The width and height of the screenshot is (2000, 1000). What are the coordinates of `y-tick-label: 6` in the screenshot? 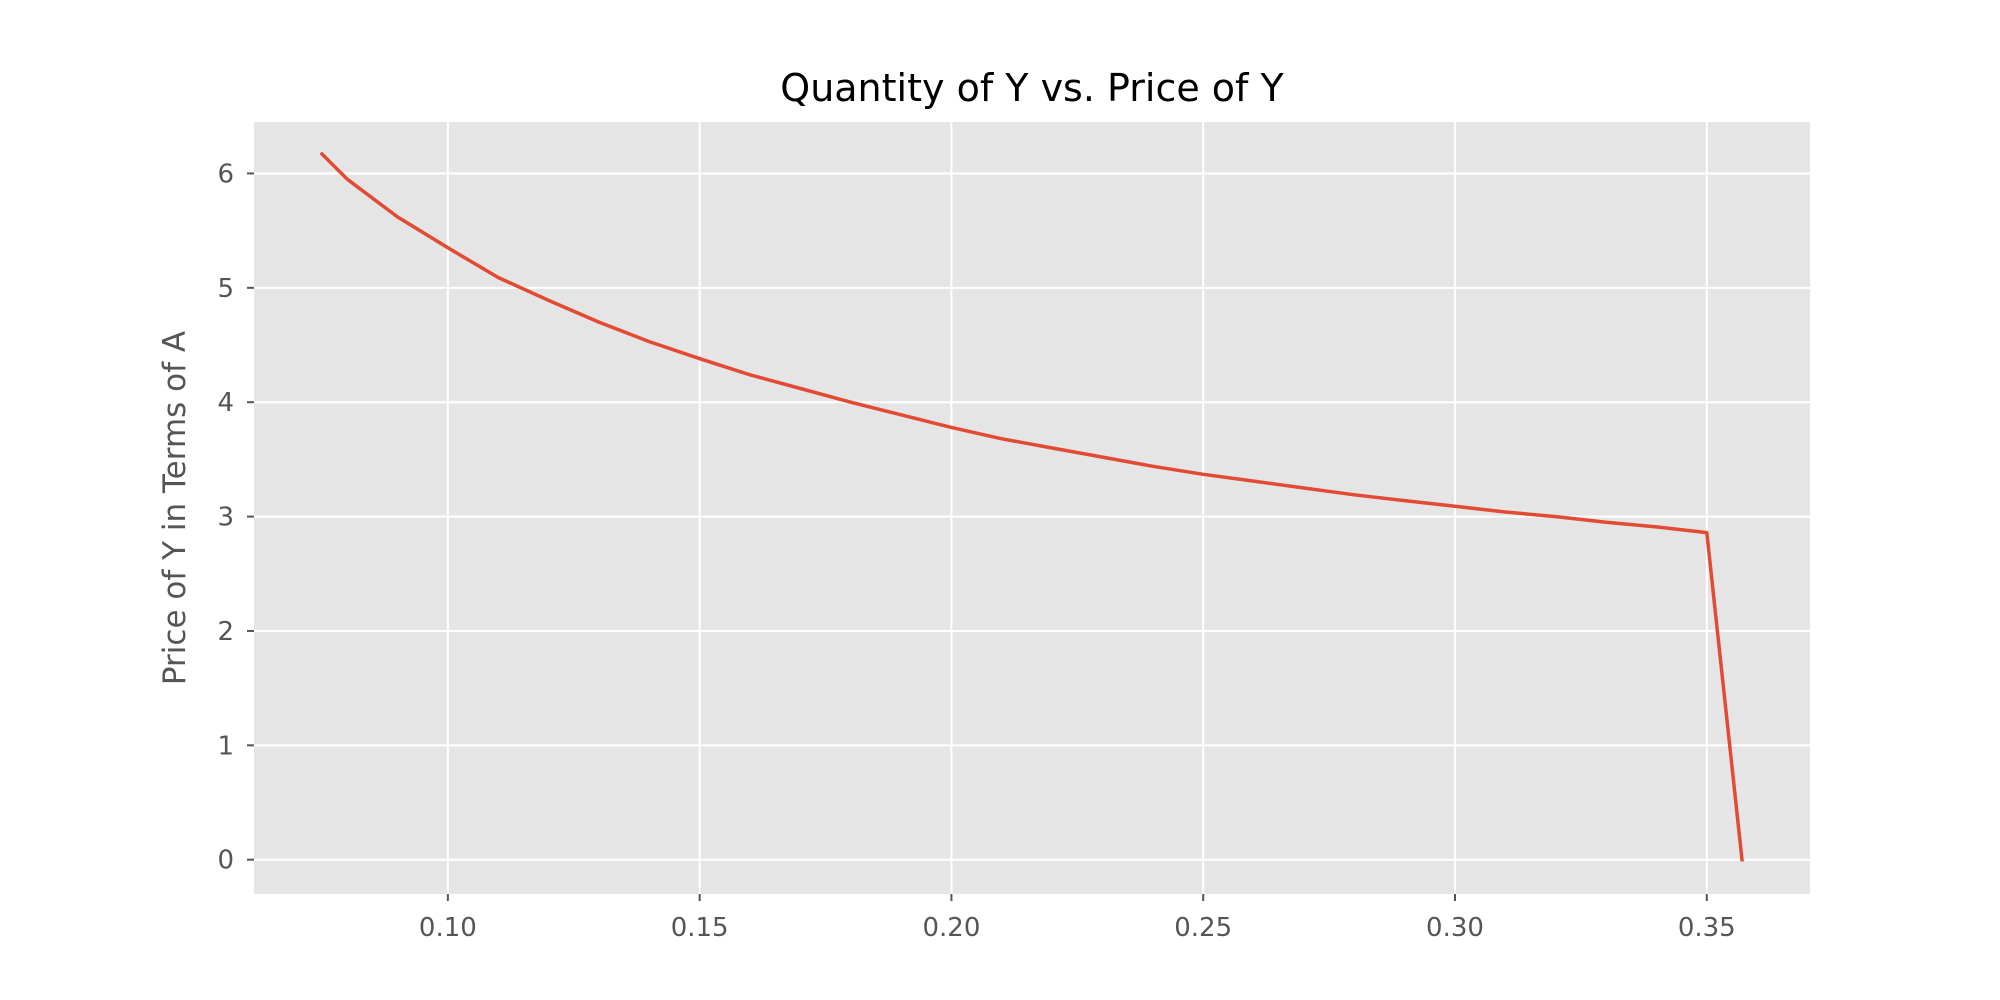 It's located at (225, 174).